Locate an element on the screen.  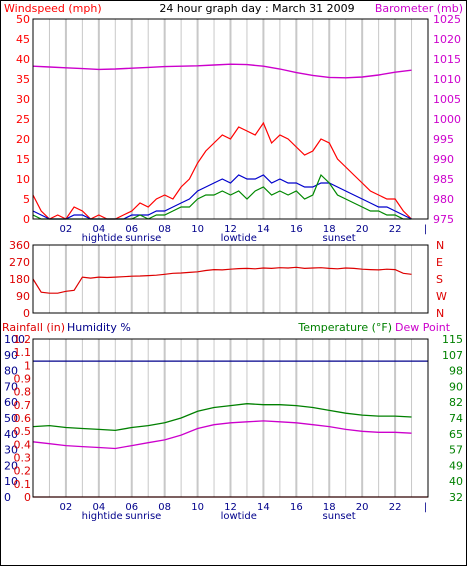
barometer-tick-label: 1025 is located at coordinates (447, 19).